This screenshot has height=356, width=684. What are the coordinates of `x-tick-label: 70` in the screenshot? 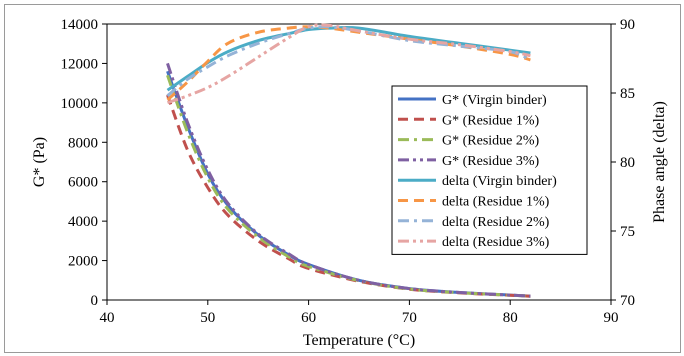 It's located at (409, 318).